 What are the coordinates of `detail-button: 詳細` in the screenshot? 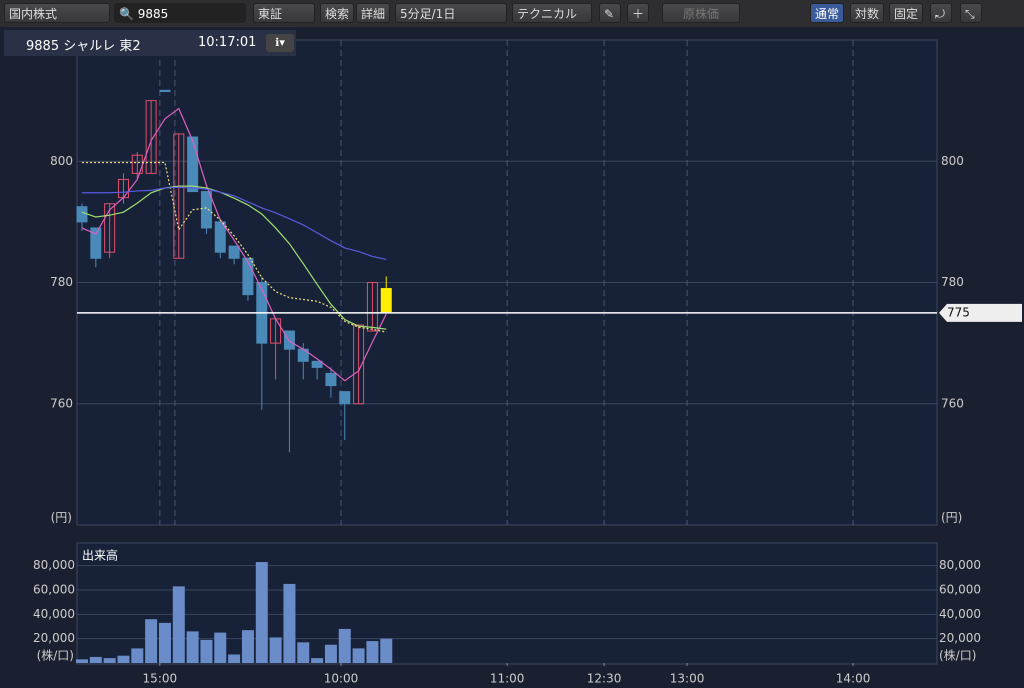 It's located at (373, 13).